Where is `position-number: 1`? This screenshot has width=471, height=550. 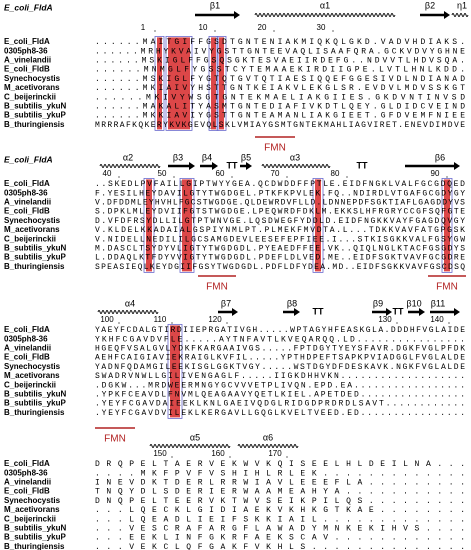
position-number: 1 is located at coordinates (143, 27).